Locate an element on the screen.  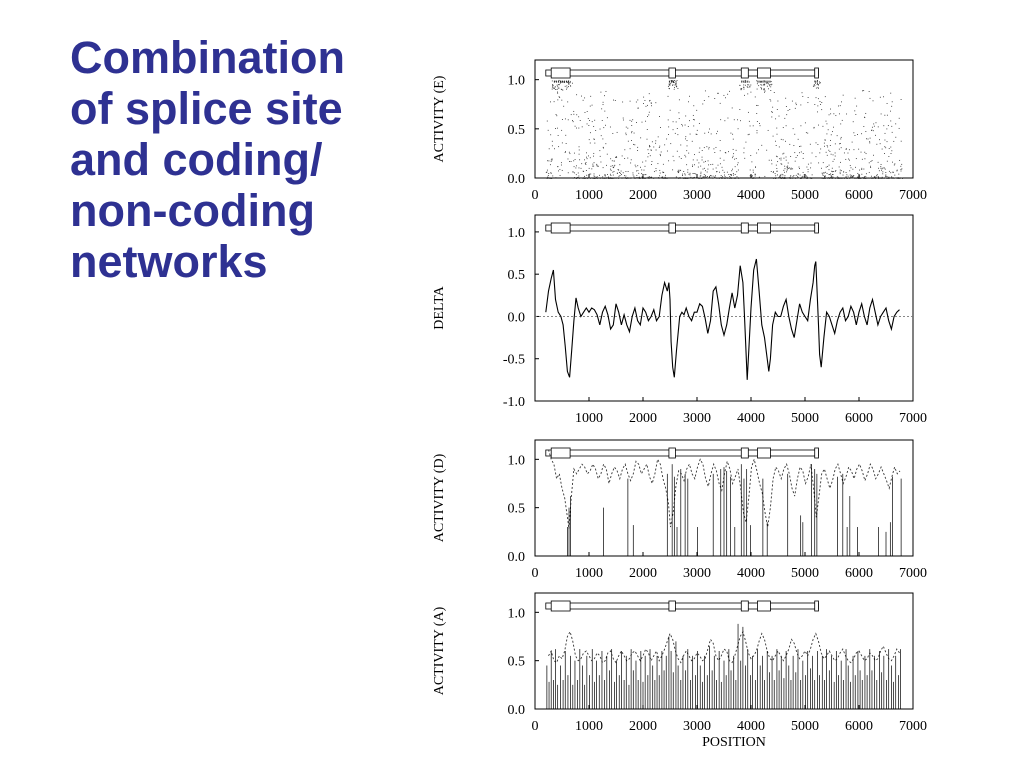
splice-site-spikes is located at coordinates (734, 510).